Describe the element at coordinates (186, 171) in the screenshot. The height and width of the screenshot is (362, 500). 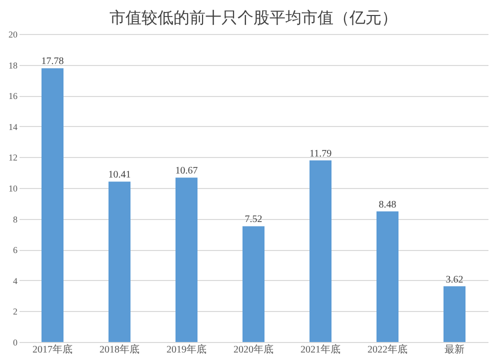
I see `data-label: 10.67` at that location.